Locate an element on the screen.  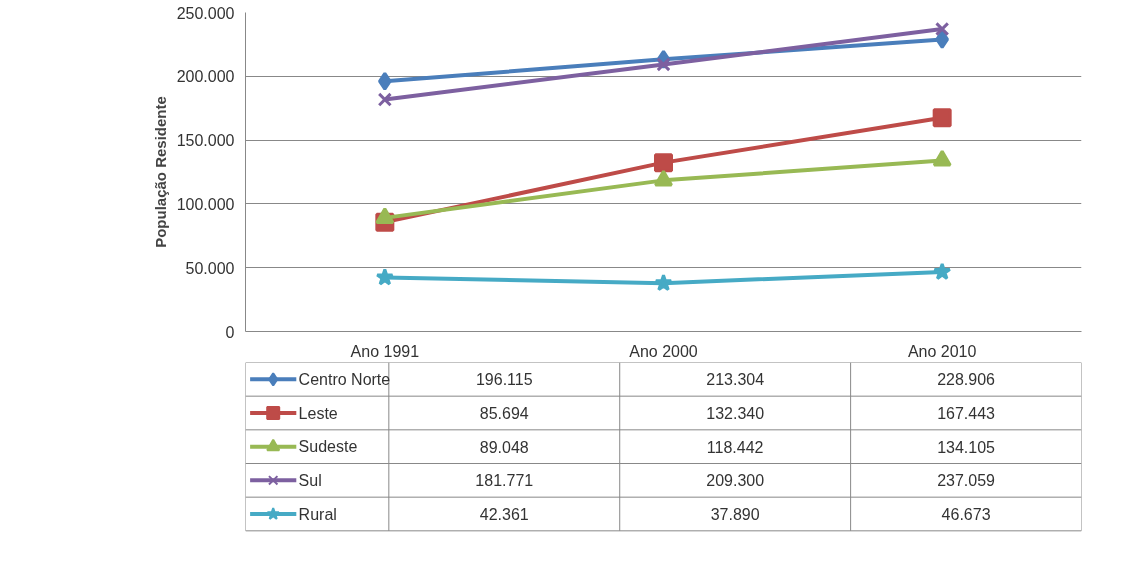
data-label: 89.048 is located at coordinates (504, 447).